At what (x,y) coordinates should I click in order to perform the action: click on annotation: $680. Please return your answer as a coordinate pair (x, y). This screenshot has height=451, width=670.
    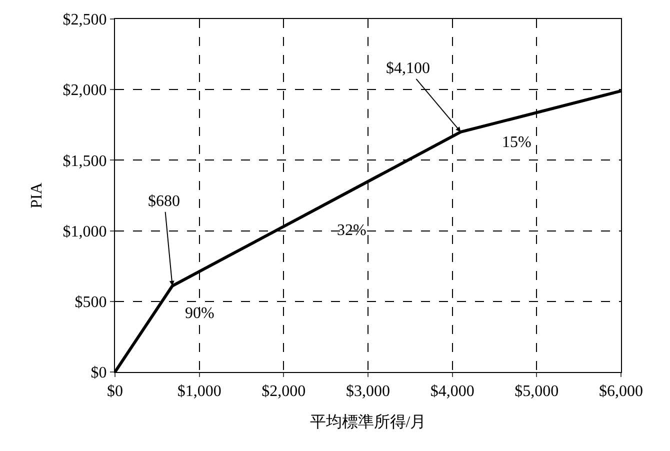
    Looking at the image, I should click on (164, 201).